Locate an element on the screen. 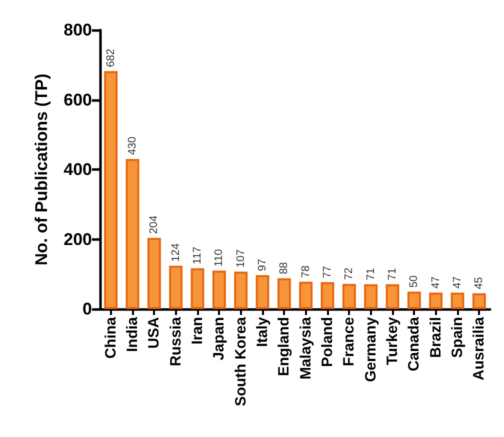 This screenshot has width=504, height=437. y-tick-label: 600 is located at coordinates (78, 100).